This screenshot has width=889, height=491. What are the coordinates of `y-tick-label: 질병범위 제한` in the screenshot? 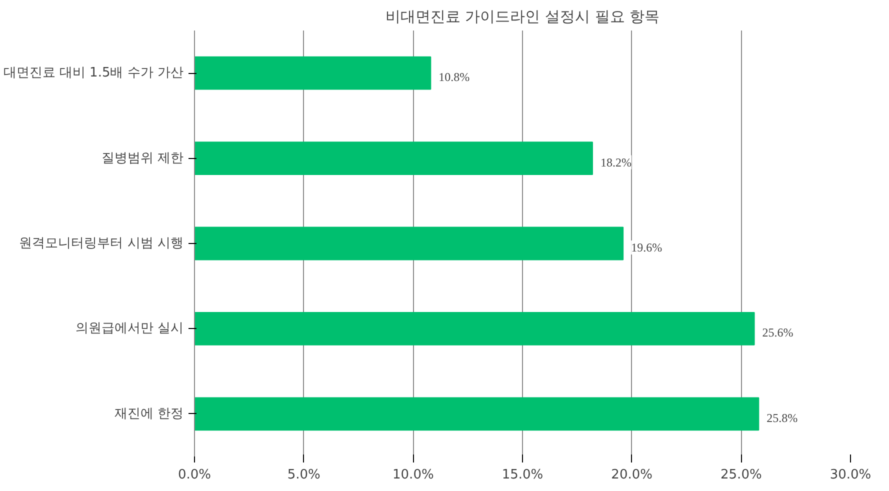 It's located at (142, 158).